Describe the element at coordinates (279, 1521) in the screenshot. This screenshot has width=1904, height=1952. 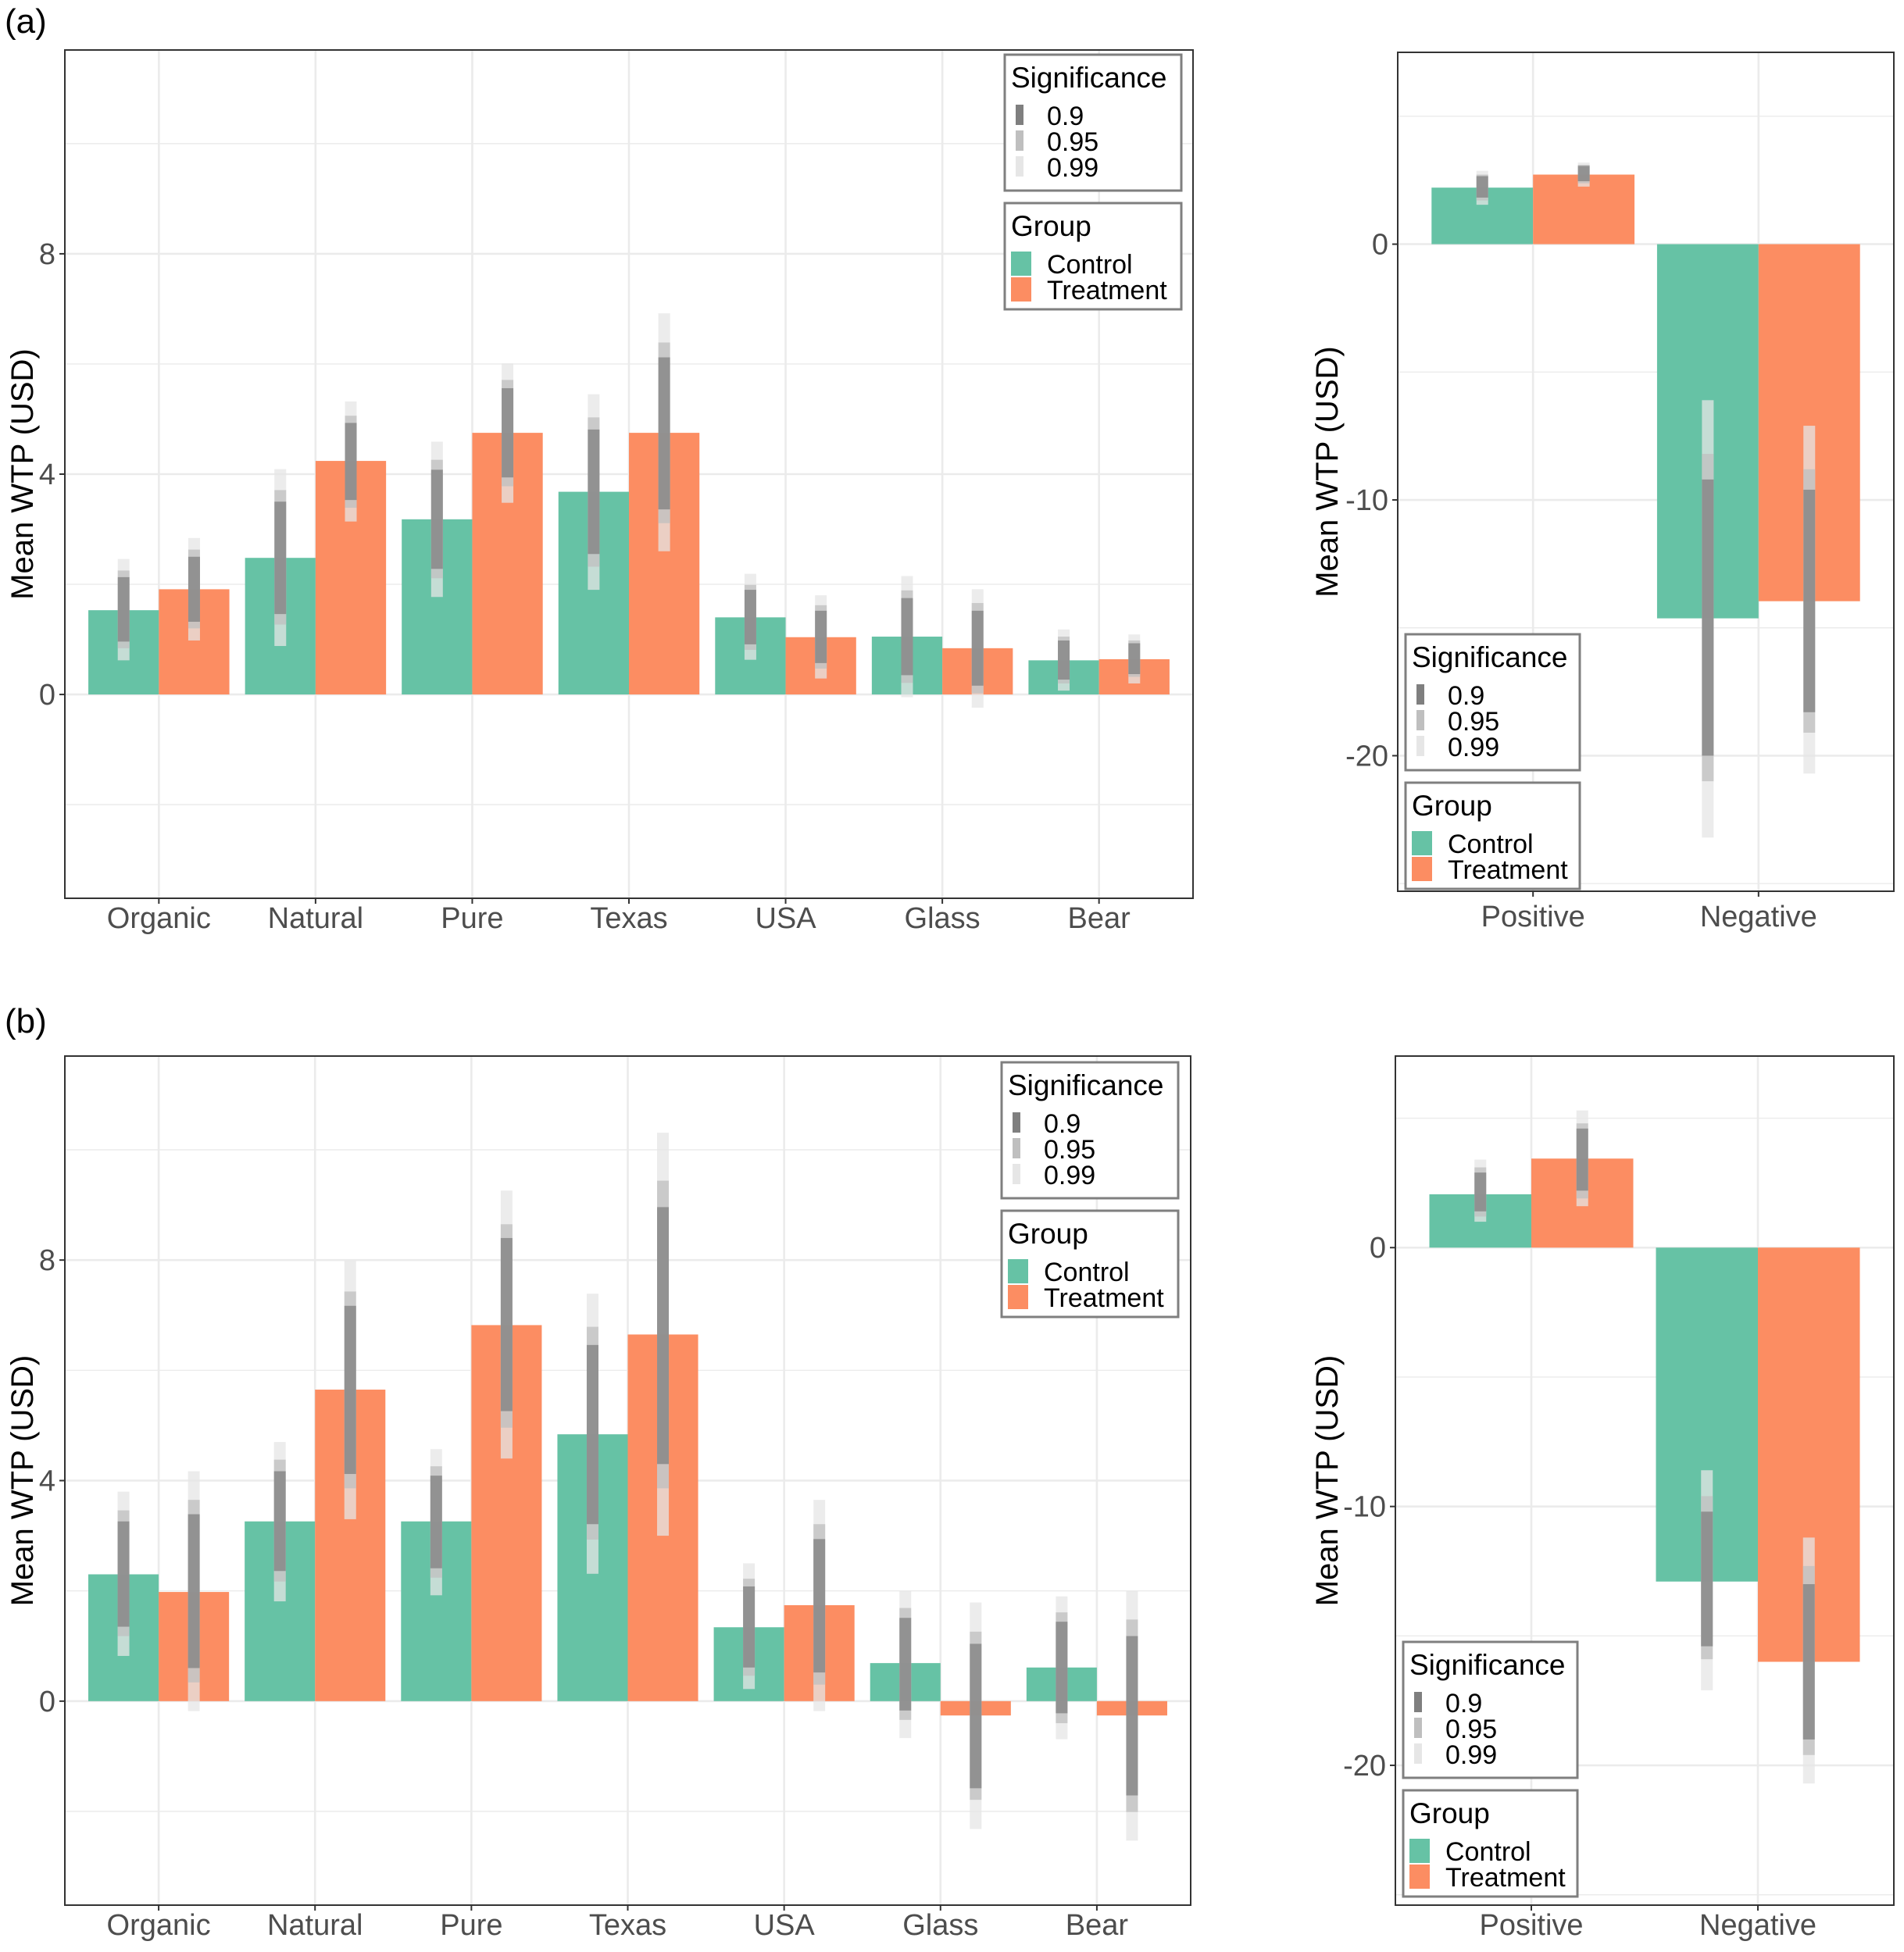
I see `interval-0_9-control-natural` at that location.